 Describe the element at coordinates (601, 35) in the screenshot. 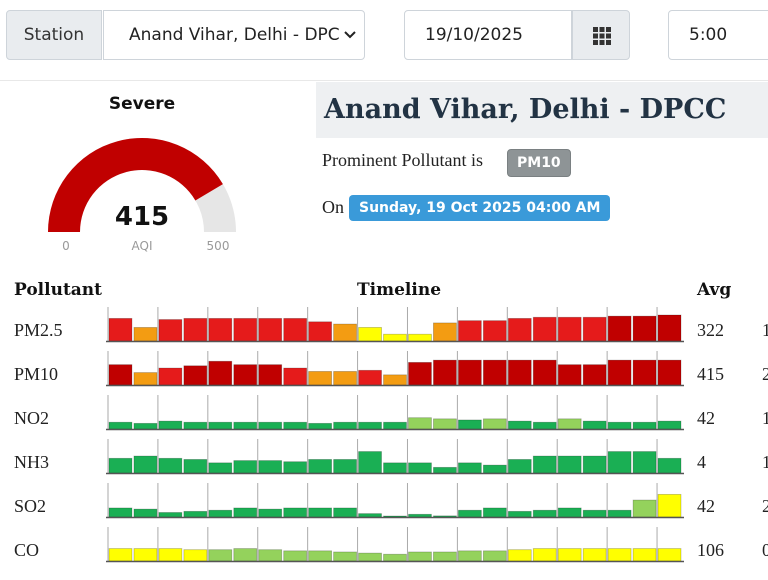

I see `calendar-button` at that location.